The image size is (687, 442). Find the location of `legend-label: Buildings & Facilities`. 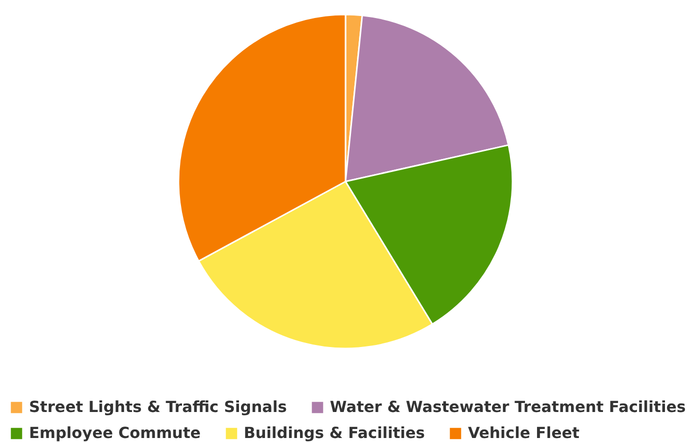

legend-label: Buildings & Facilities is located at coordinates (334, 433).